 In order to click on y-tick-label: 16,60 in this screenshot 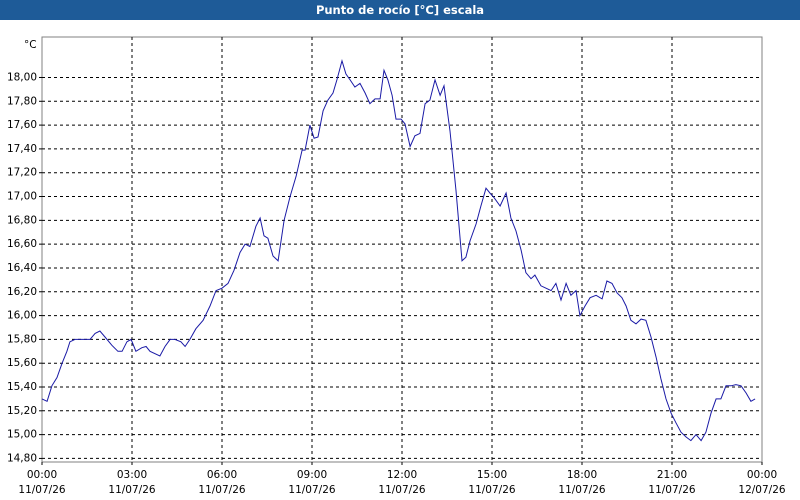, I will do `click(22, 244)`.